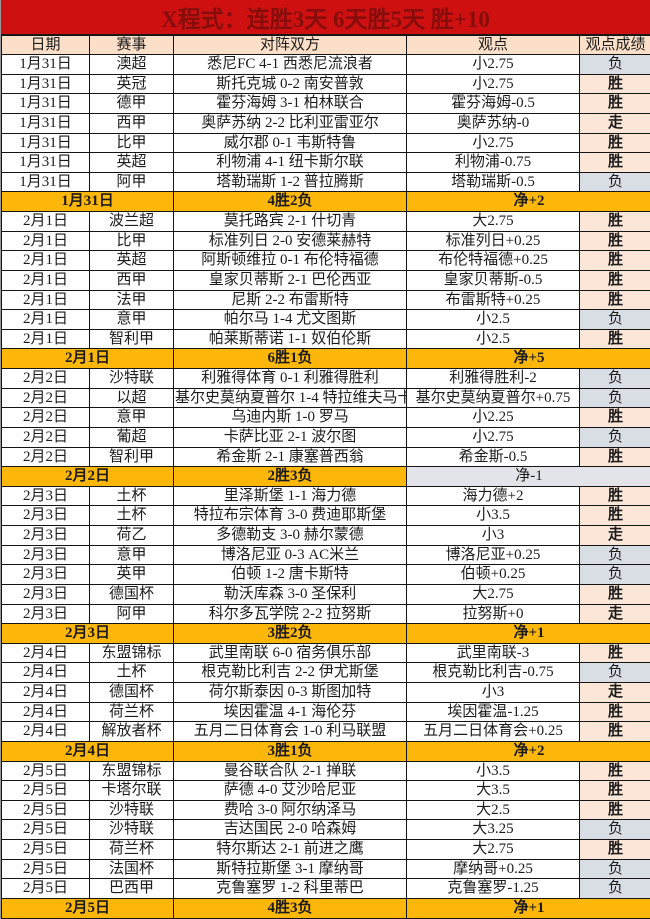  What do you see at coordinates (325, 869) in the screenshot?
I see `match-row: 2月5日 法国杯 斯特拉斯堡 3-1 摩纳哥 摩纳哥+0.25 负` at bounding box center [325, 869].